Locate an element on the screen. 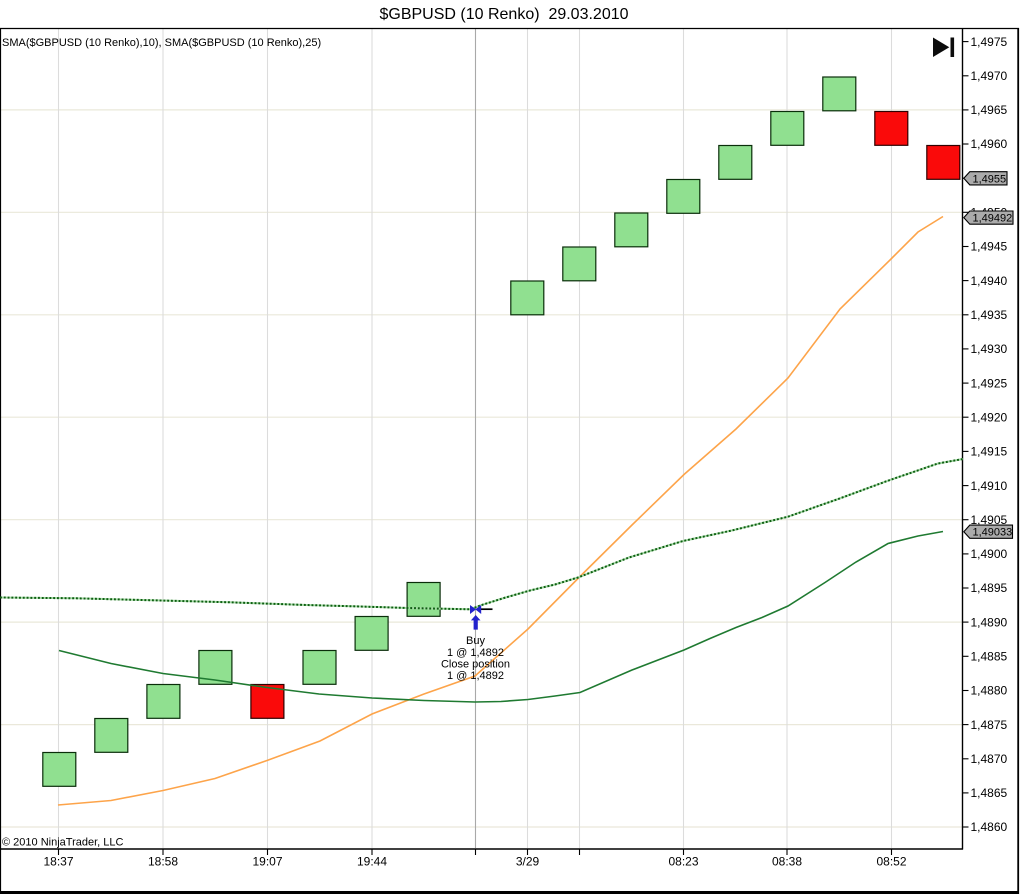 This screenshot has width=1020, height=895. svg-text: © 2010 NinjaTrader, LLC is located at coordinates (62, 843).